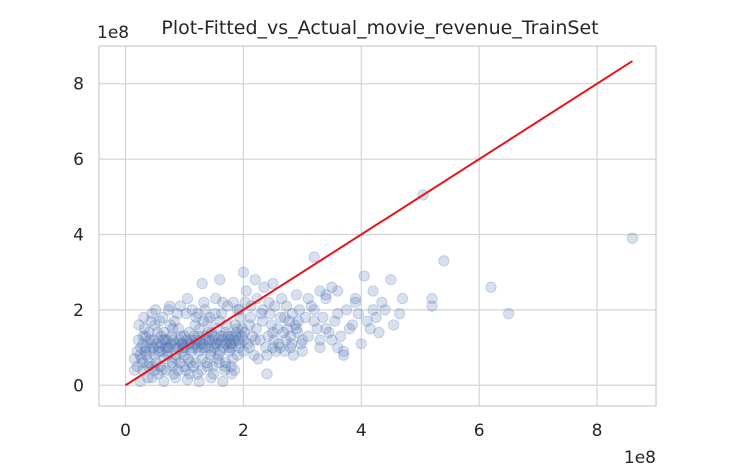  Describe the element at coordinates (78, 311) in the screenshot. I see `y-tick-label: 2` at that location.